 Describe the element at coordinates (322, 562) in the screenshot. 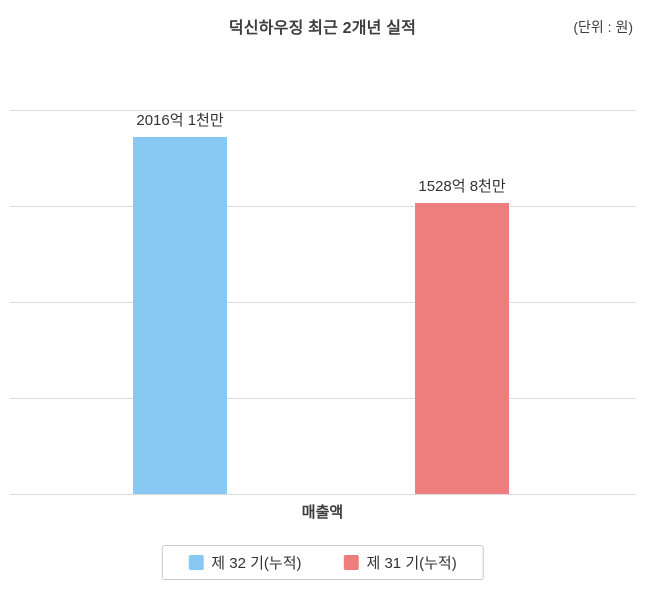

I see `legend: 제 32 기(누적) 제 31 기(누적)` at that location.